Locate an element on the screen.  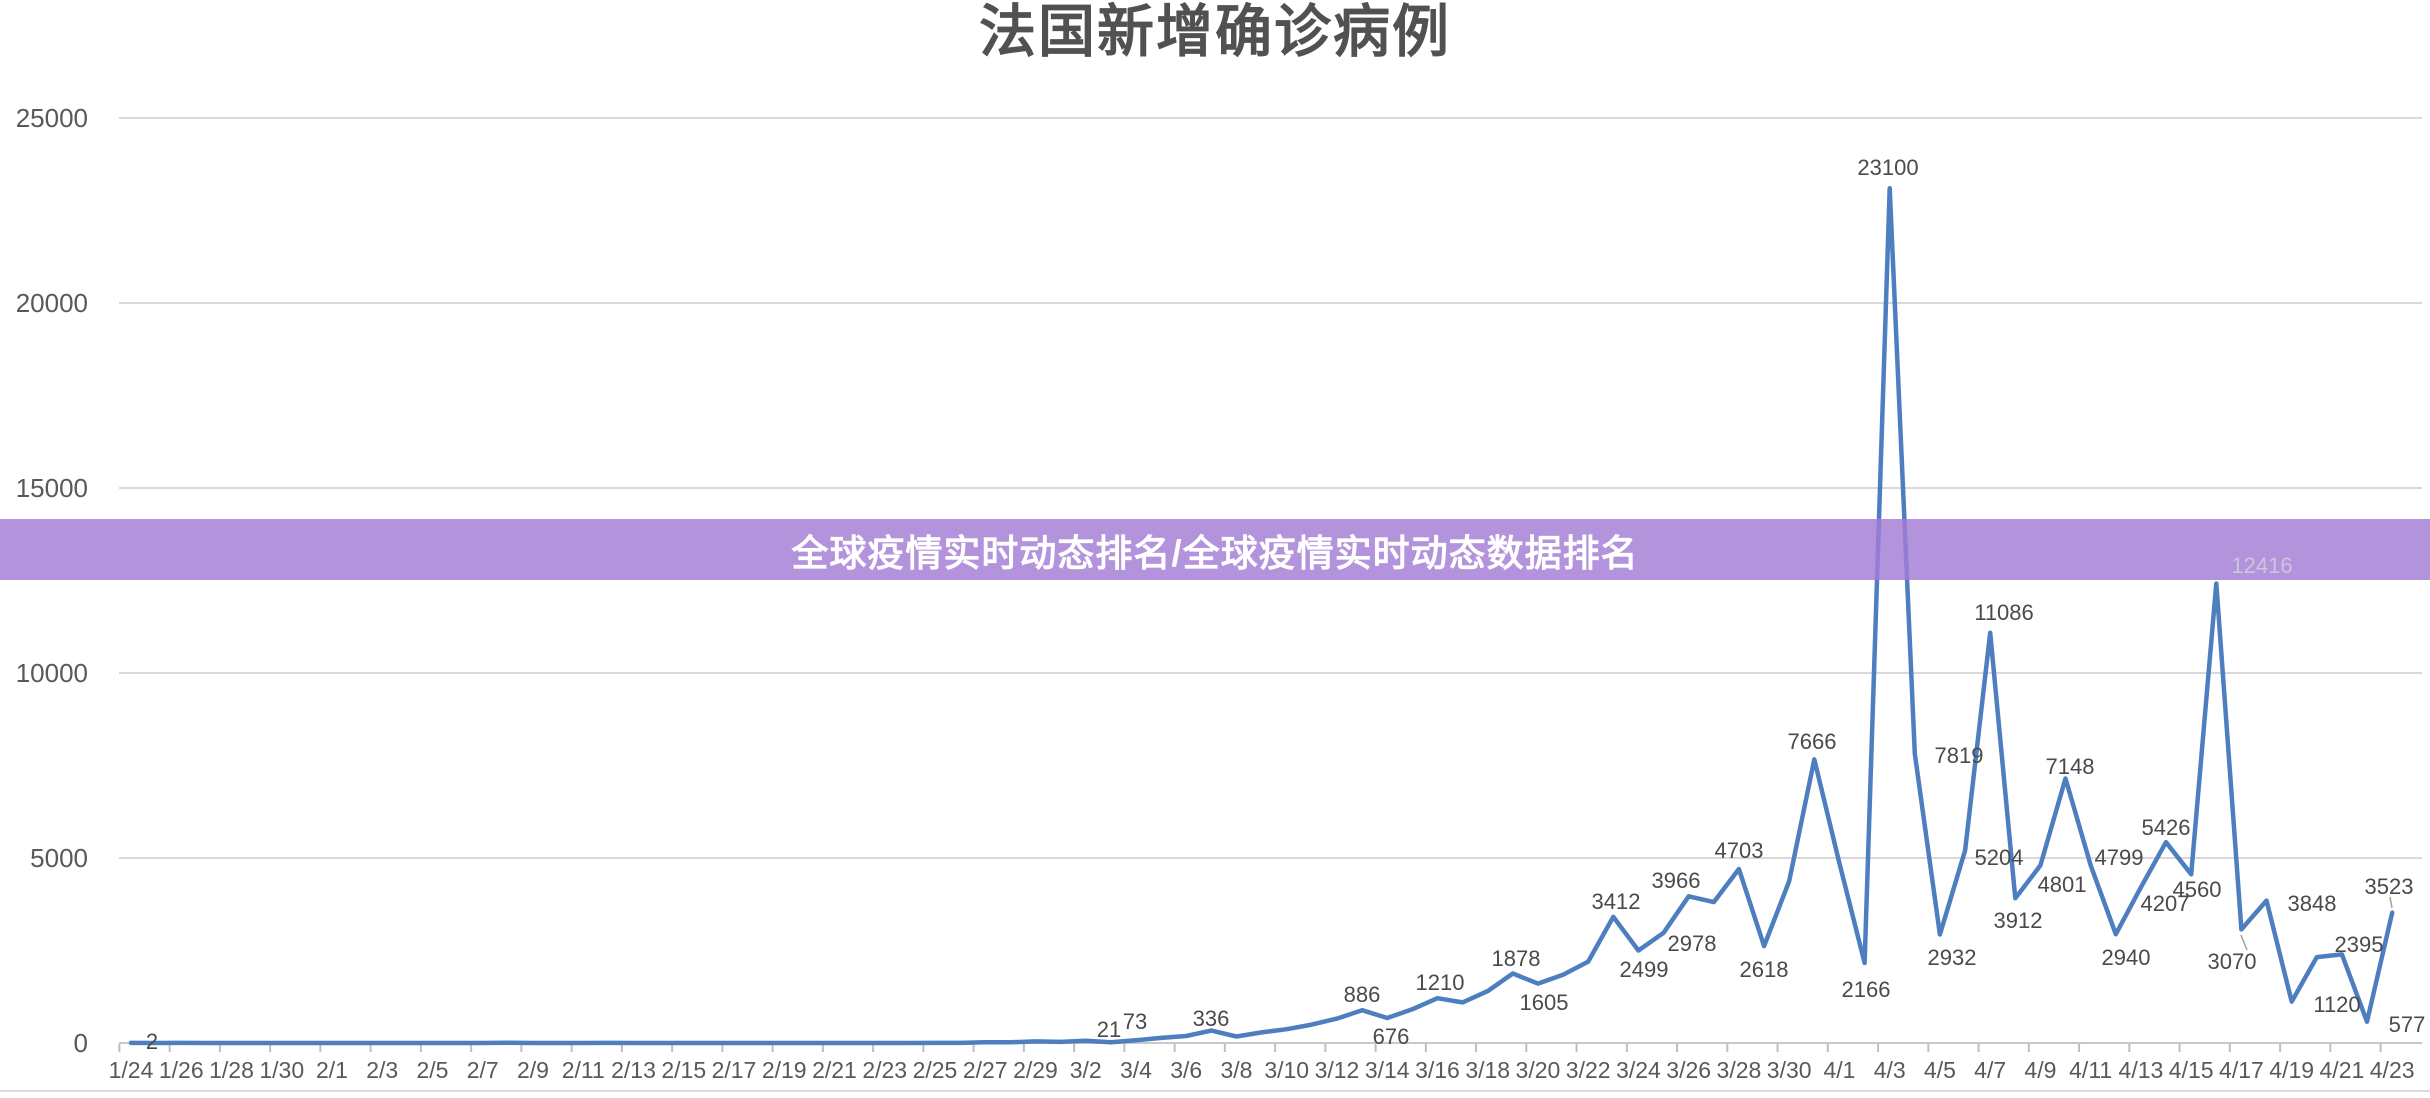
svg-text: 4/13 is located at coordinates (2141, 1070).